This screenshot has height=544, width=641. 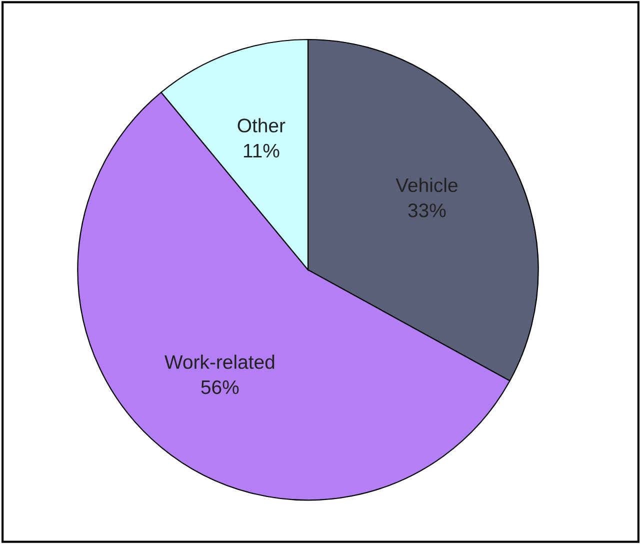 What do you see at coordinates (220, 387) in the screenshot?
I see `data-label: 56%` at bounding box center [220, 387].